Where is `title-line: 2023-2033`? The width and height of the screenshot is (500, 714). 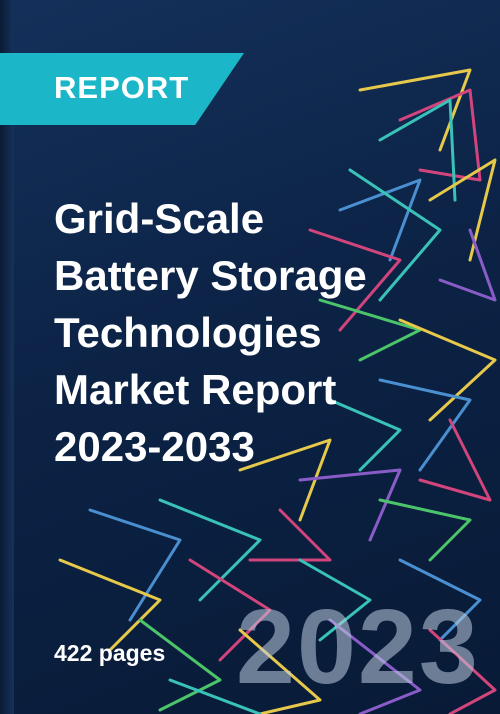
title-line: 2023-2033 is located at coordinates (154, 446).